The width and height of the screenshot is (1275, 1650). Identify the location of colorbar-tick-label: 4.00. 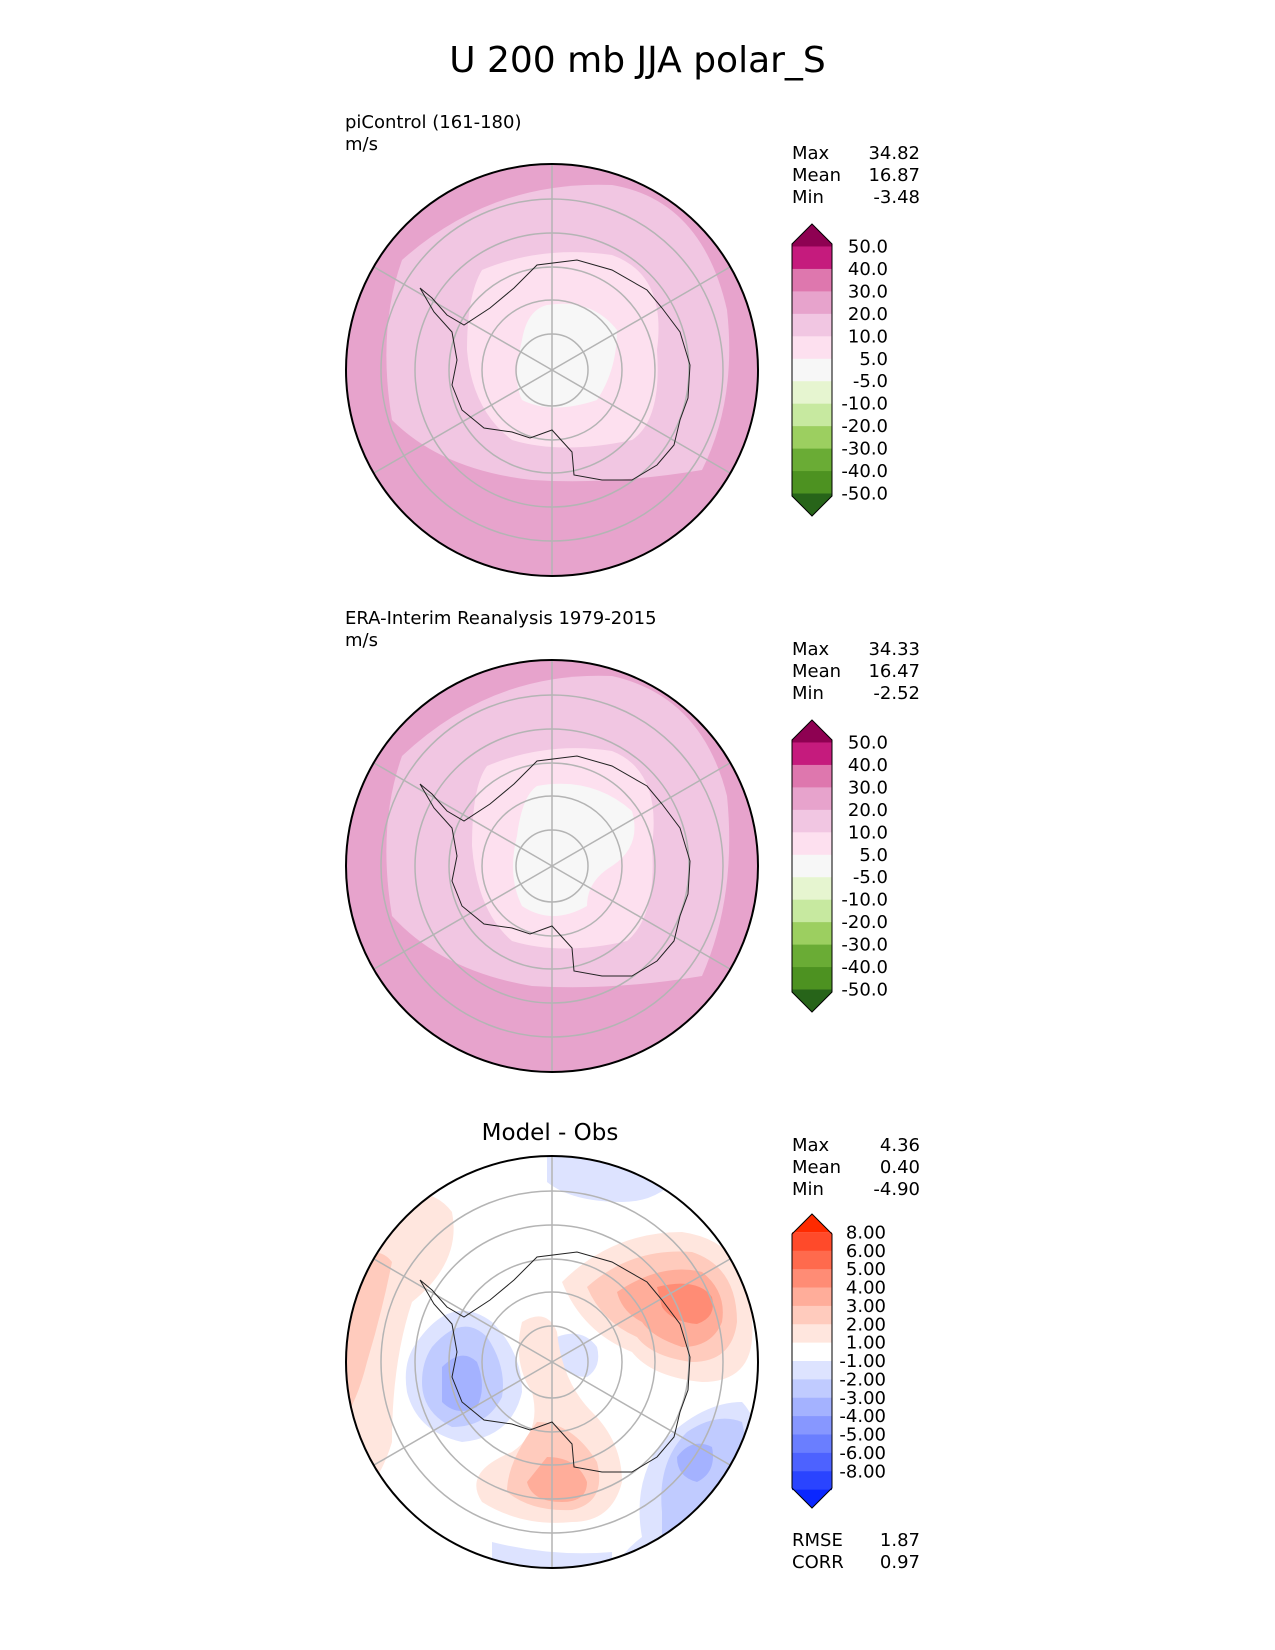
(866, 1288).